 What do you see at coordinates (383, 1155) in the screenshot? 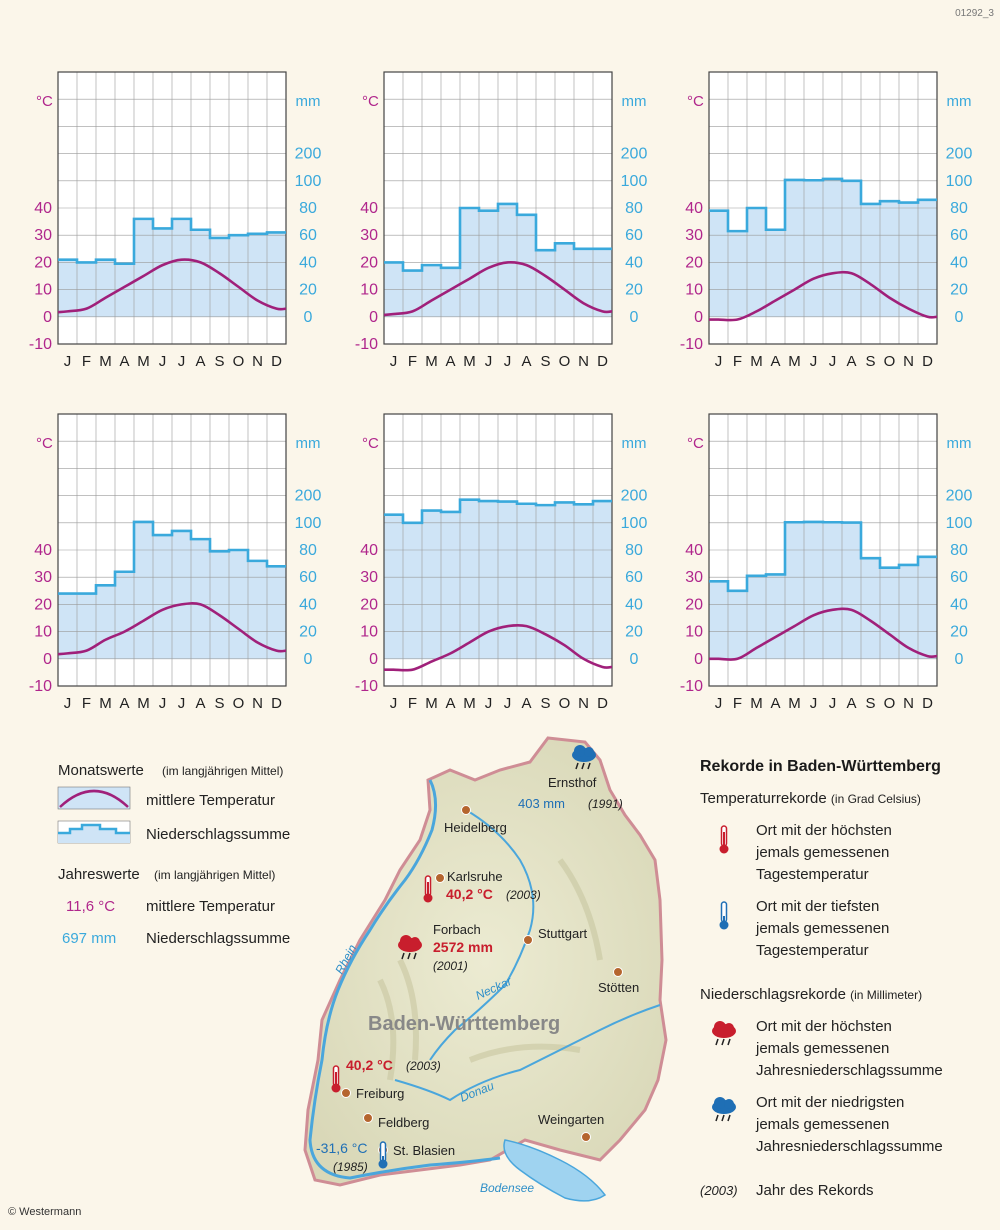
I see `thermometer-low-icon` at bounding box center [383, 1155].